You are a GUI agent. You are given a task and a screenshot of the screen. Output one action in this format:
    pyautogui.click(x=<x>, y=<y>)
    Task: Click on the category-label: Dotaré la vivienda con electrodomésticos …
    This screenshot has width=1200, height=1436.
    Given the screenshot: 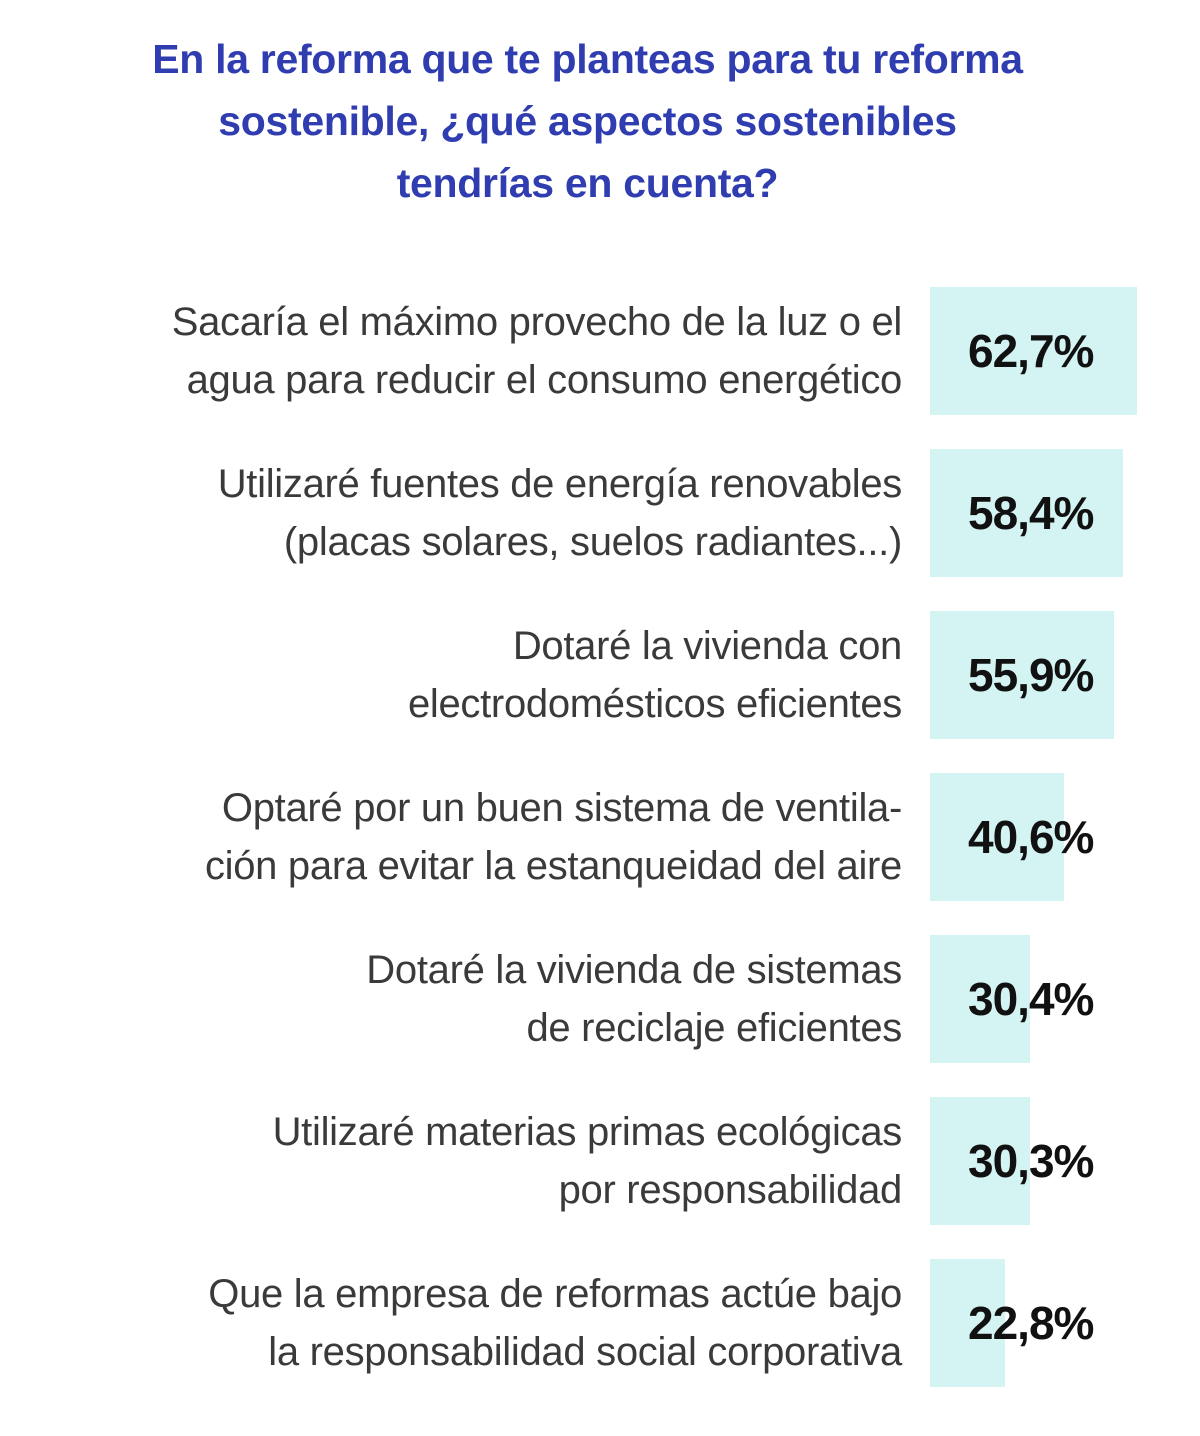 What is the action you would take?
    pyautogui.click(x=472, y=675)
    